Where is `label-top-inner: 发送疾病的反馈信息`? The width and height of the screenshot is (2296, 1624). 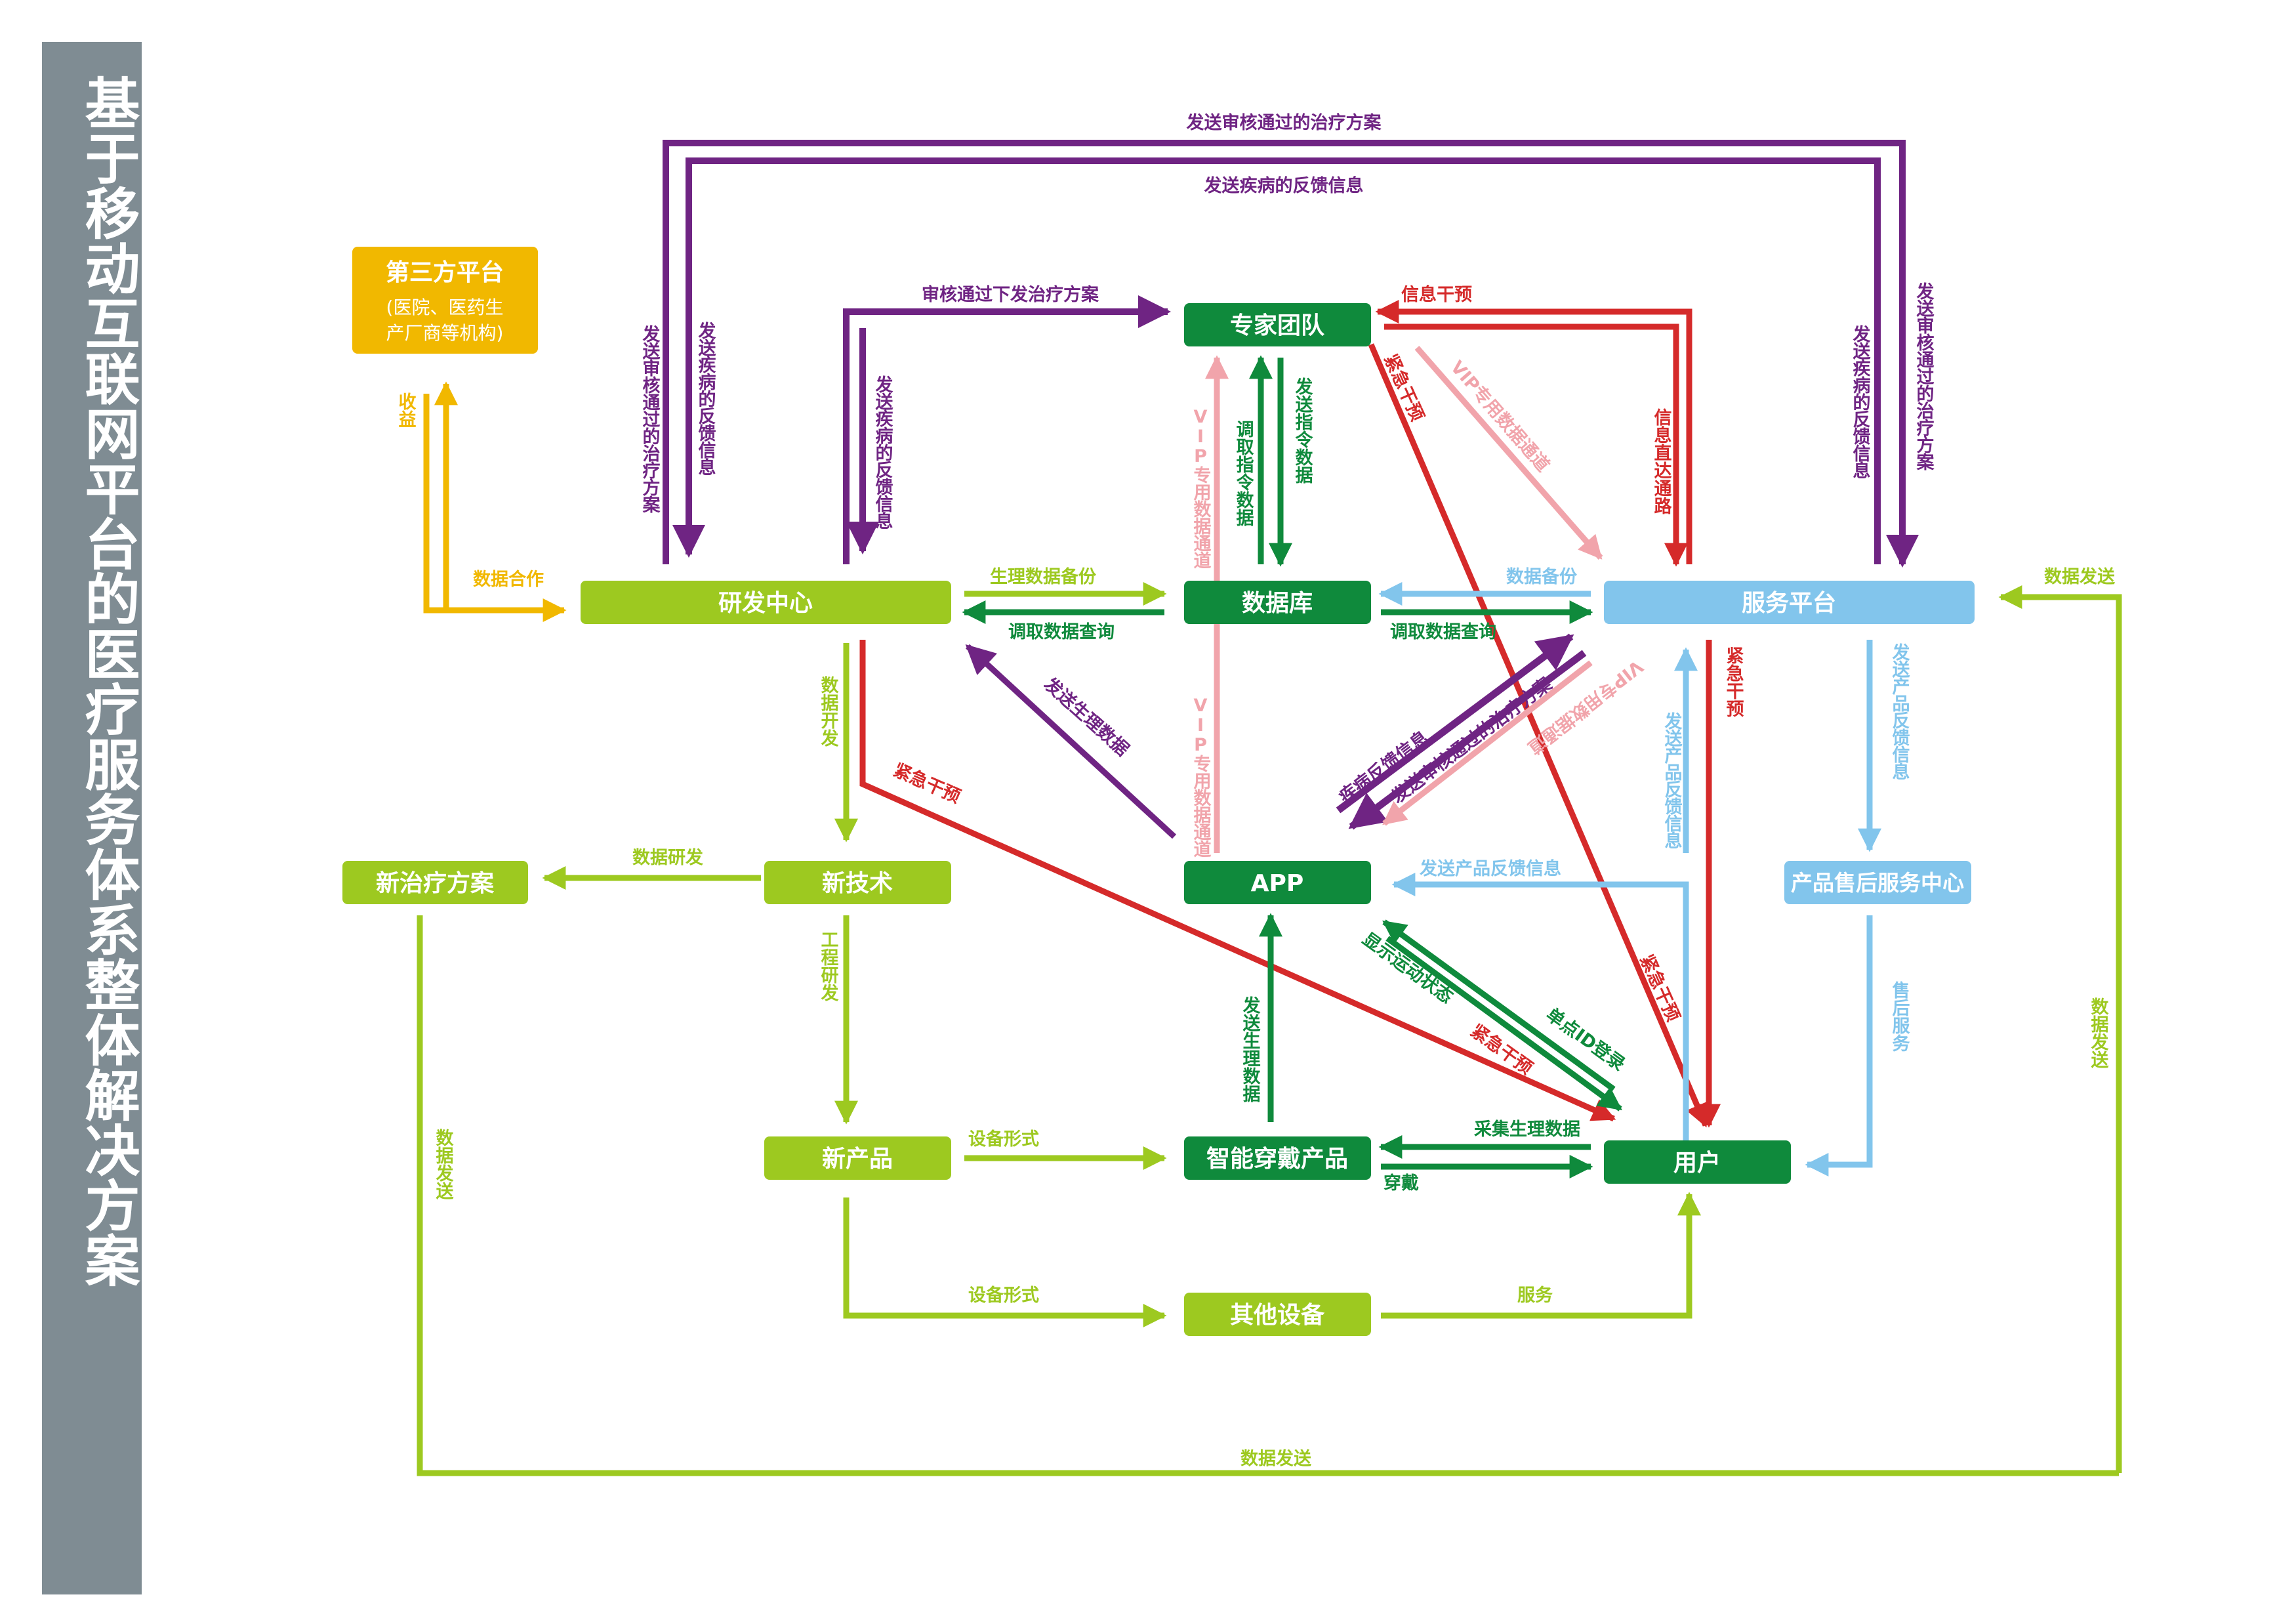
label-top-inner: 发送疾病的反馈信息 is located at coordinates (1284, 185).